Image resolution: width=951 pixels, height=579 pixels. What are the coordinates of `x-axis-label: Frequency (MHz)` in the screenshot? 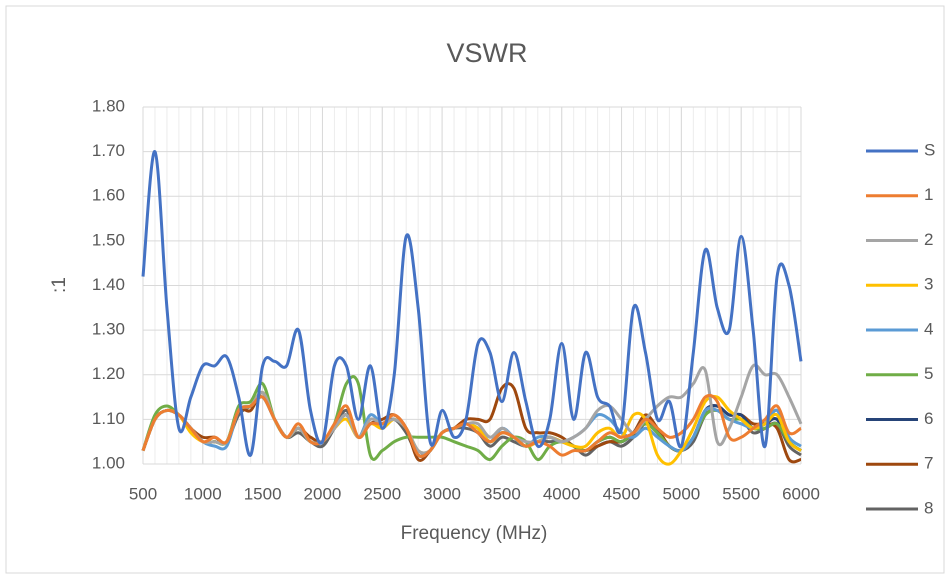 It's located at (474, 533).